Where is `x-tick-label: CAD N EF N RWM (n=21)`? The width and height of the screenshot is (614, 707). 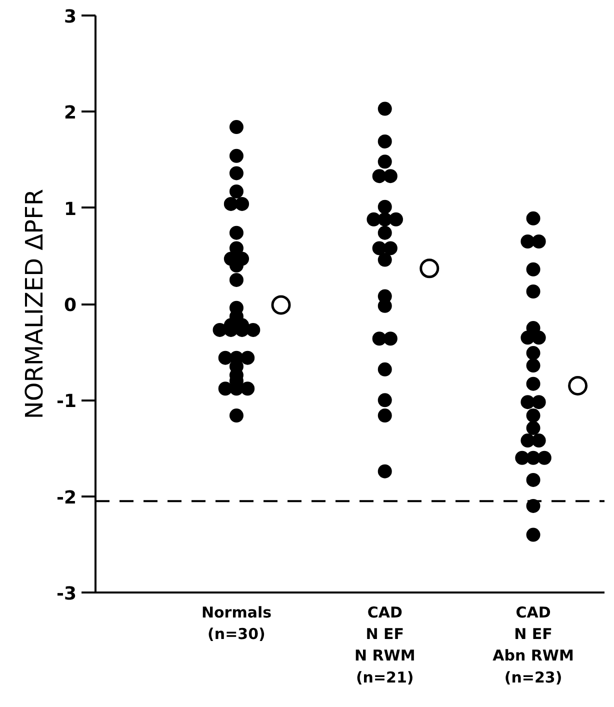
x-tick-label: CAD N EF N RWM (n=21) is located at coordinates (385, 645).